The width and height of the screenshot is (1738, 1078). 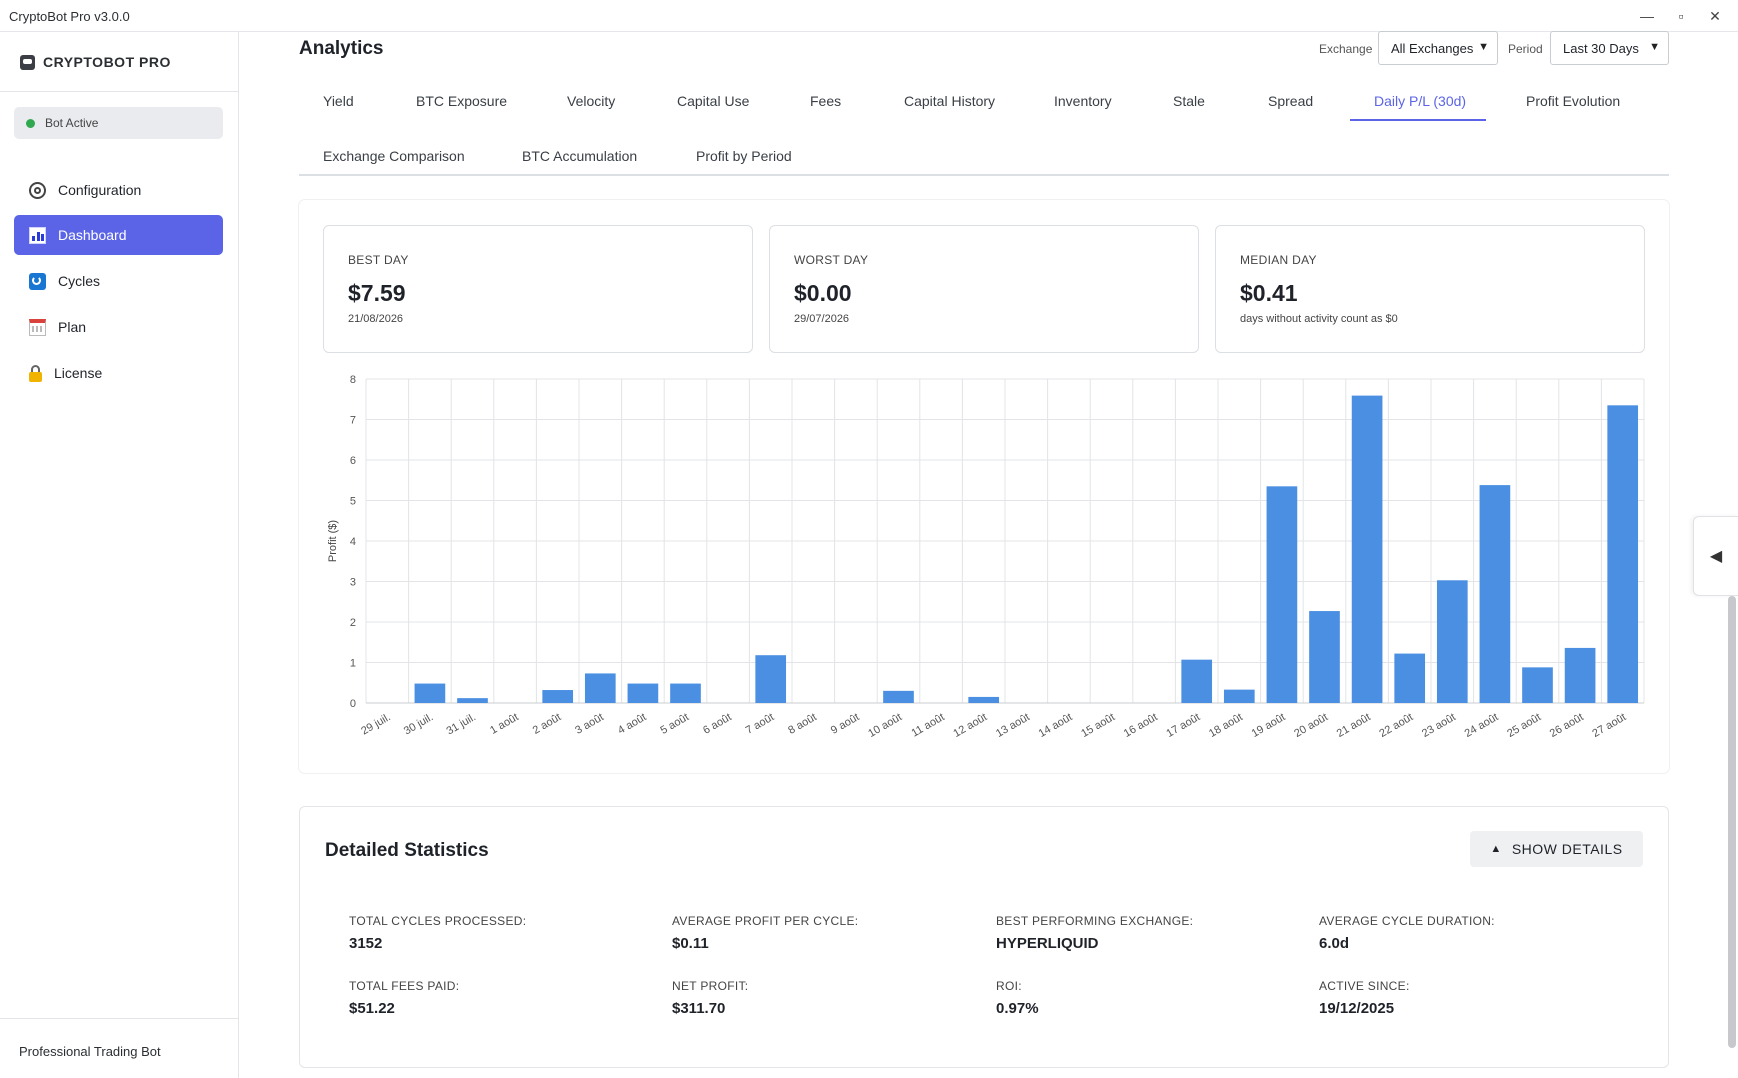 What do you see at coordinates (984, 289) in the screenshot?
I see `worst-day-card: WORST DAY $0.00 29/07/2026` at bounding box center [984, 289].